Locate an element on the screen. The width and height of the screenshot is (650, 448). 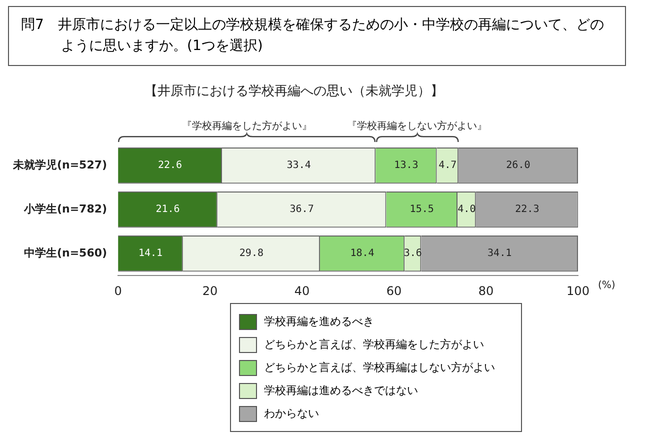
data-label: 33.4 is located at coordinates (298, 166).